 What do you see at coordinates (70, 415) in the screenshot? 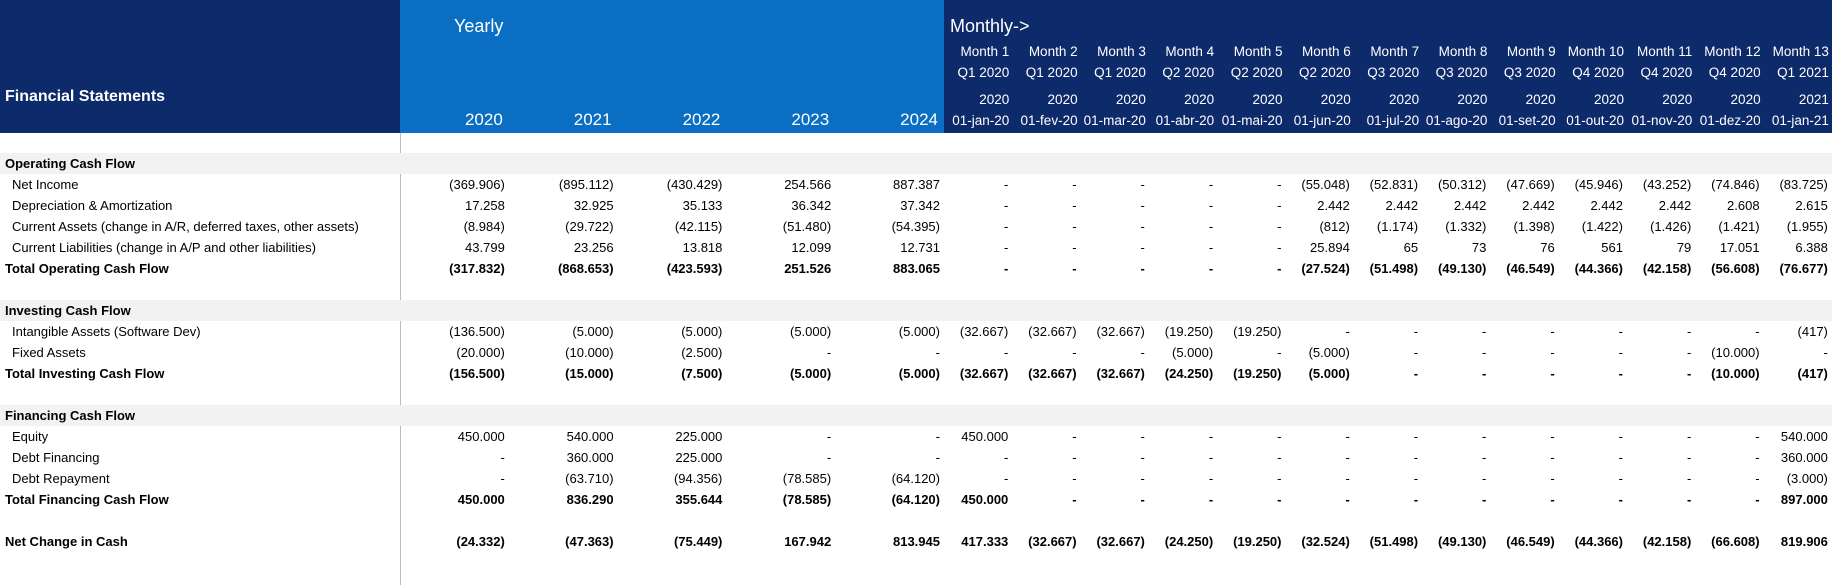
I see `section-title: Financing Cash Flow` at bounding box center [70, 415].